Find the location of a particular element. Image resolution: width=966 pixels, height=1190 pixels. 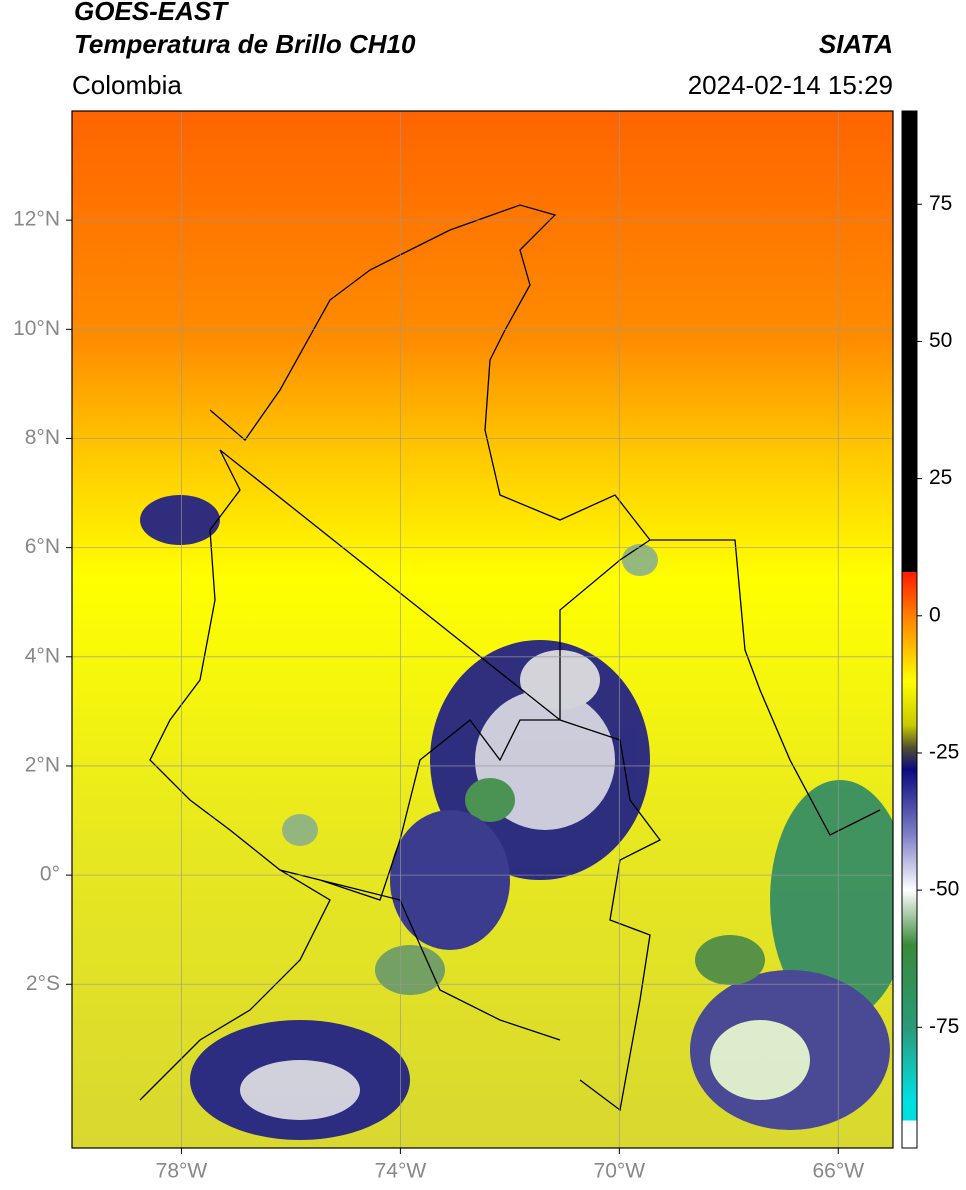

y-tick-label: 0° is located at coordinates (50, 874).